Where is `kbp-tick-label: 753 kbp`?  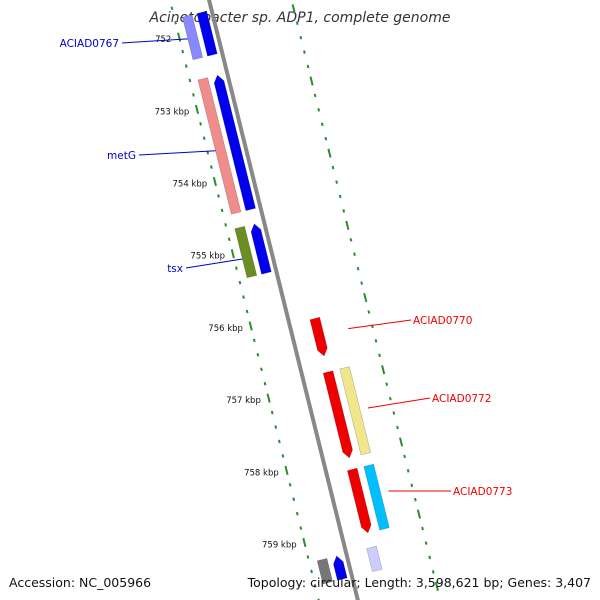 kbp-tick-label: 753 kbp is located at coordinates (172, 112).